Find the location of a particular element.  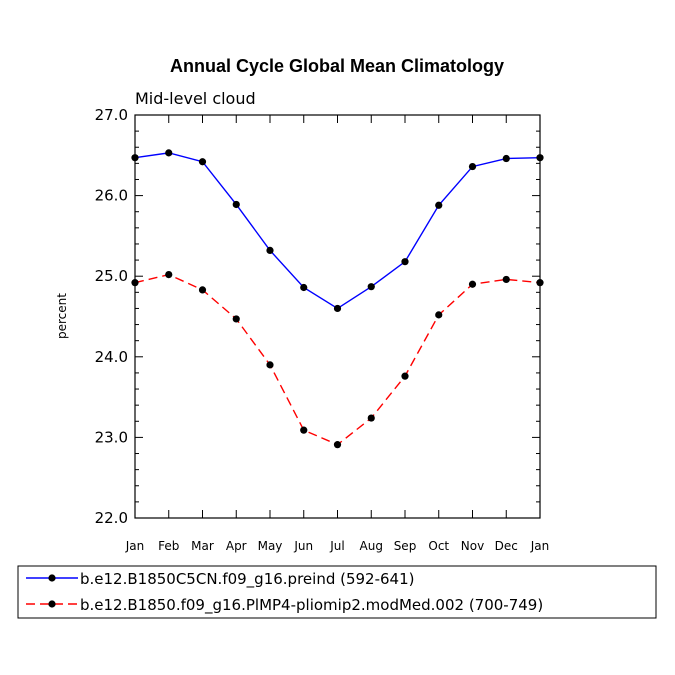

y-tick-label: 25.0 is located at coordinates (111, 276).